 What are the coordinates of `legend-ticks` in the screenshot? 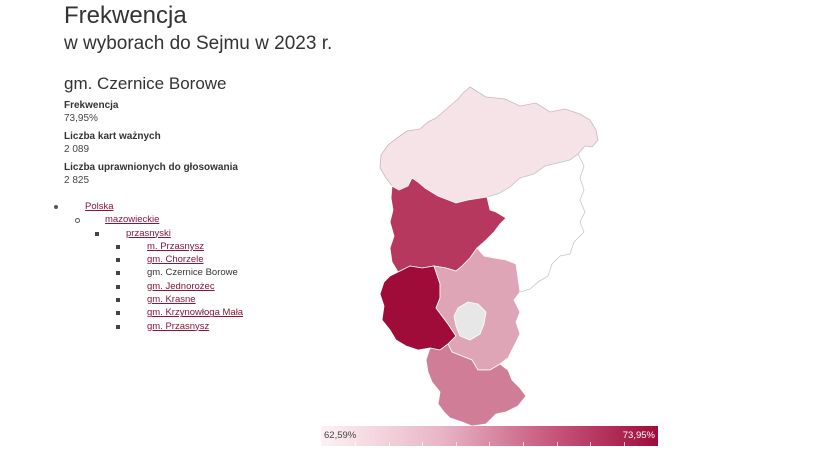 It's located at (489, 443).